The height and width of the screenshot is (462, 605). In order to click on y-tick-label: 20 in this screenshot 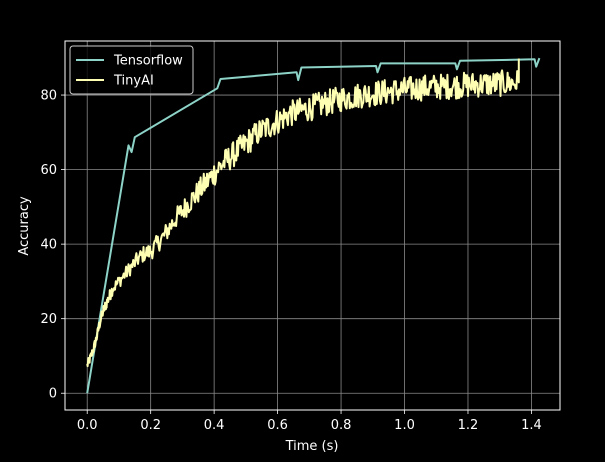, I will do `click(48, 319)`.